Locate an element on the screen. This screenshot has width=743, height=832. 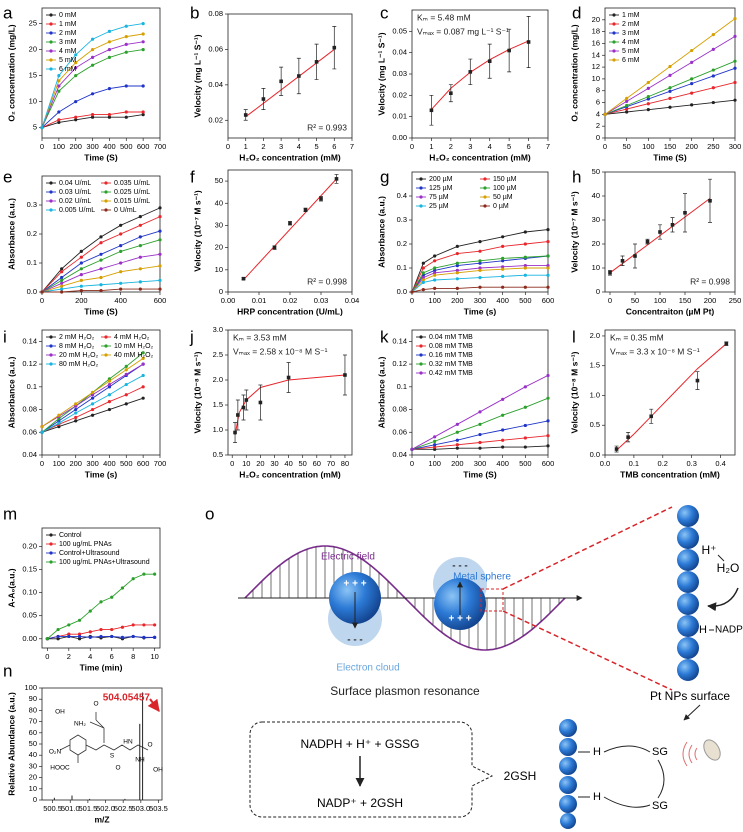
bound-h: H is located at coordinates (597, 797).